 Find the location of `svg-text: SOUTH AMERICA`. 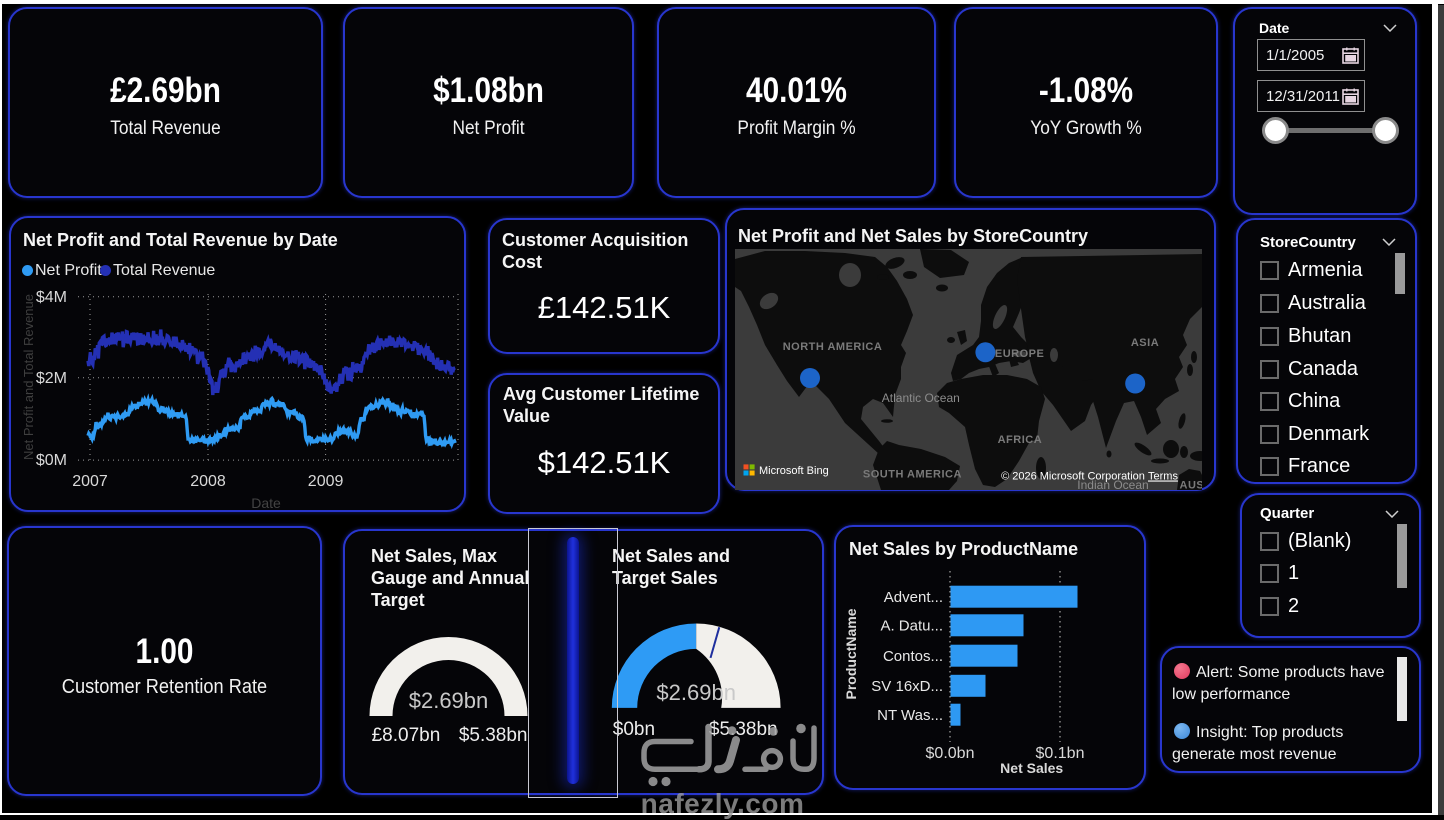

svg-text: SOUTH AMERICA is located at coordinates (912, 475).